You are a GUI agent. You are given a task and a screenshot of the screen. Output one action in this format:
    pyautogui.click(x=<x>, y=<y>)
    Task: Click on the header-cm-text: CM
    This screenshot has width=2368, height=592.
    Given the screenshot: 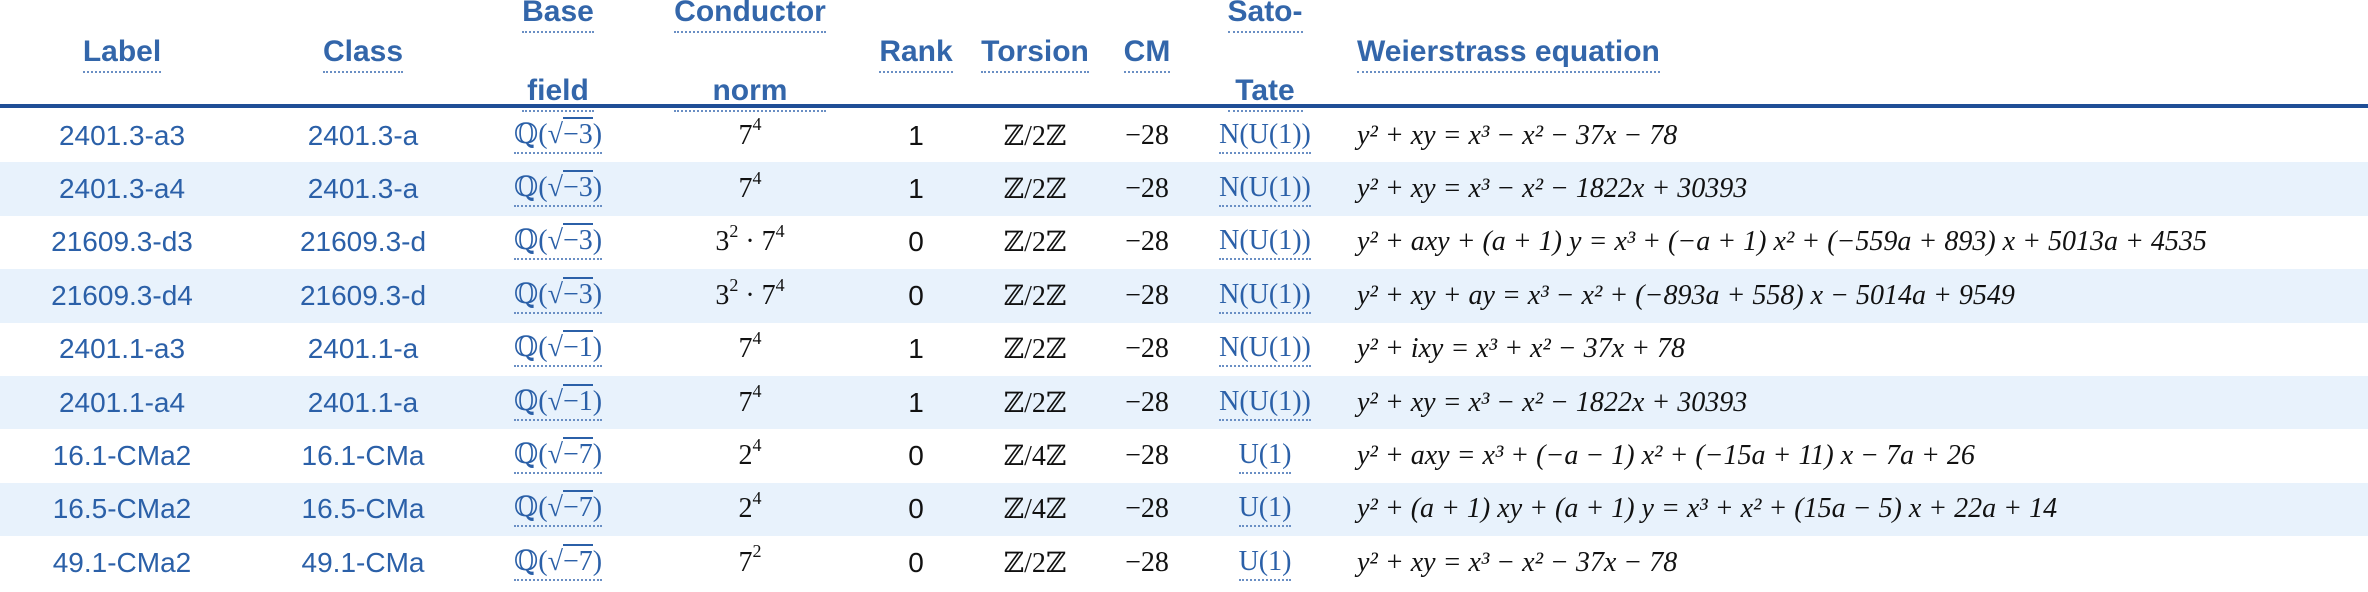 What is the action you would take?
    pyautogui.click(x=1147, y=52)
    